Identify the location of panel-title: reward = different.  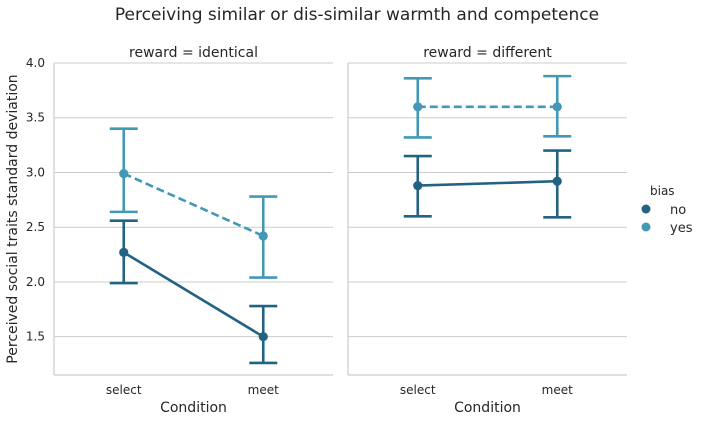
(487, 53).